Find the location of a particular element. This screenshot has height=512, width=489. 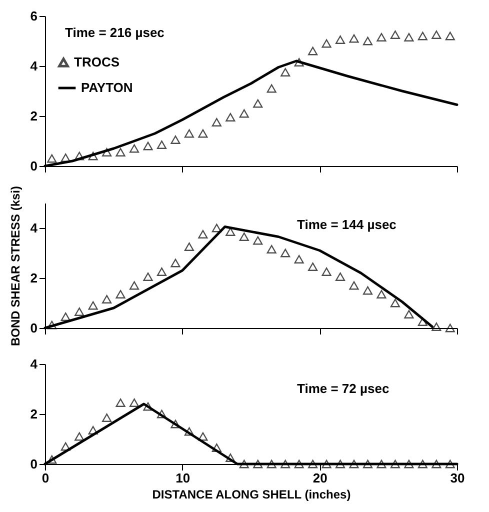

legend-label: PAYTON is located at coordinates (107, 87).